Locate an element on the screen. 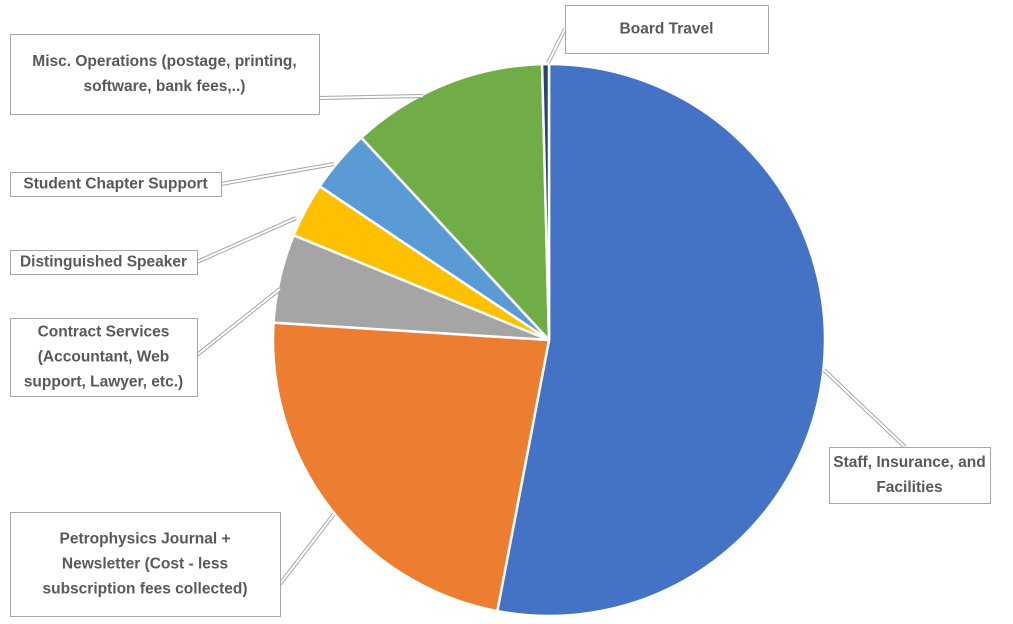 Image resolution: width=1013 pixels, height=624 pixels. data-label-3-line-1: Contract Services is located at coordinates (104, 332).